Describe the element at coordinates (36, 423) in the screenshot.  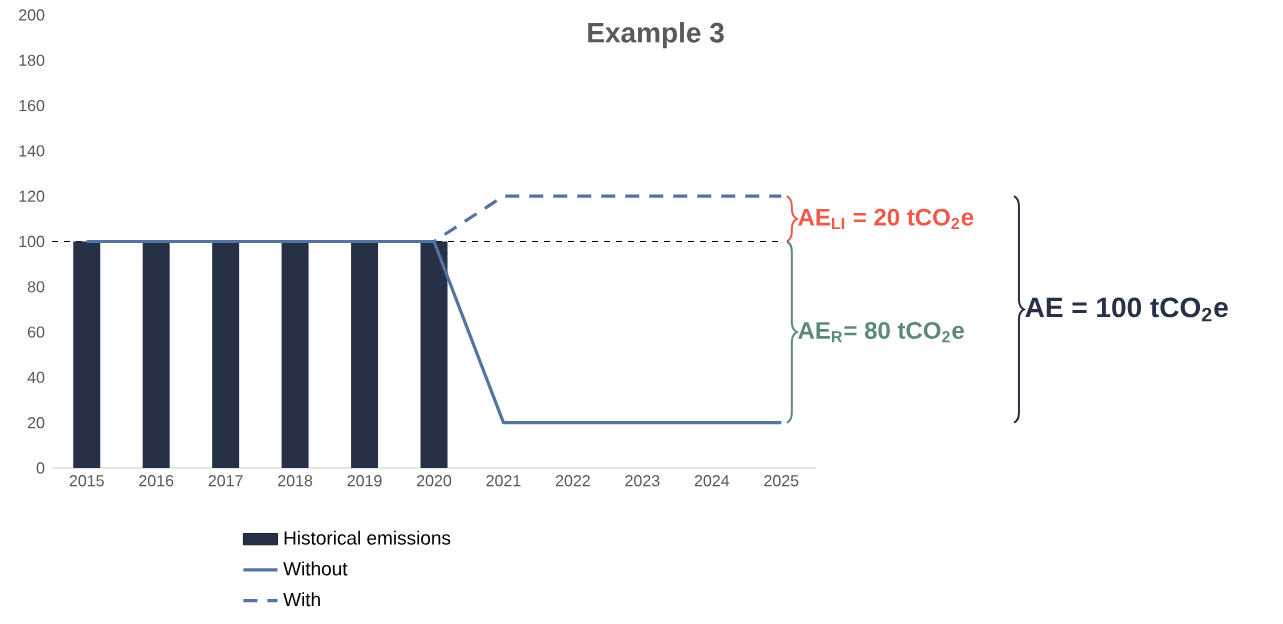
I see `y-tick-label: 20` at that location.